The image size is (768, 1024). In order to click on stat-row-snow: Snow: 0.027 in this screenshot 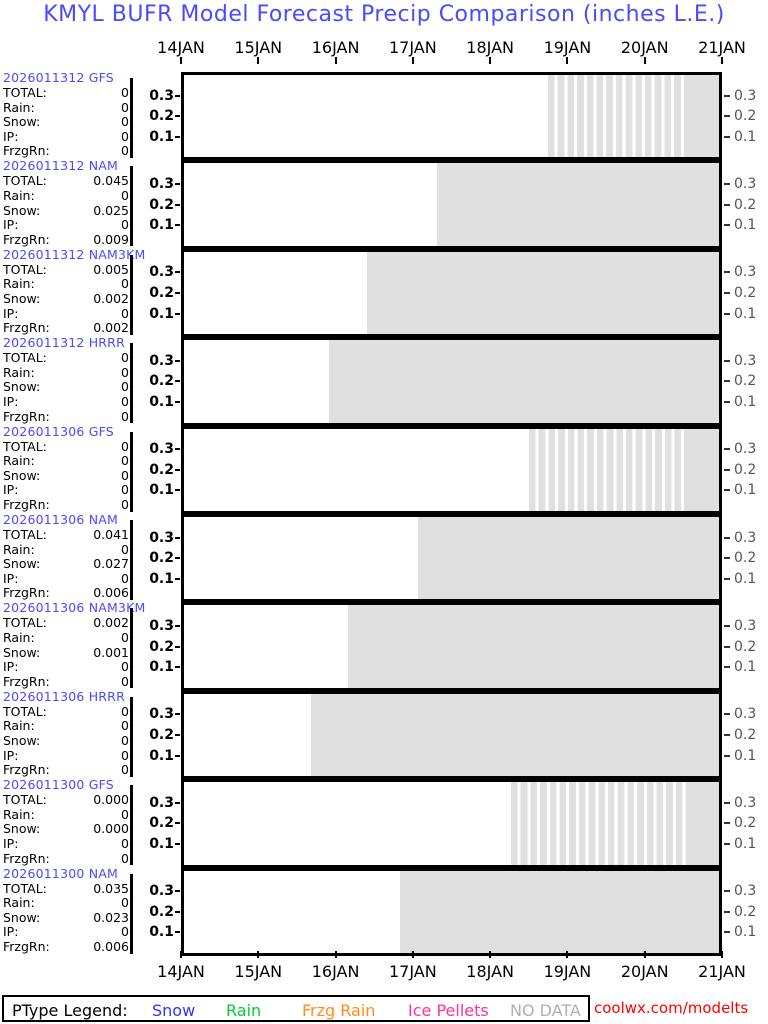, I will do `click(66, 564)`.